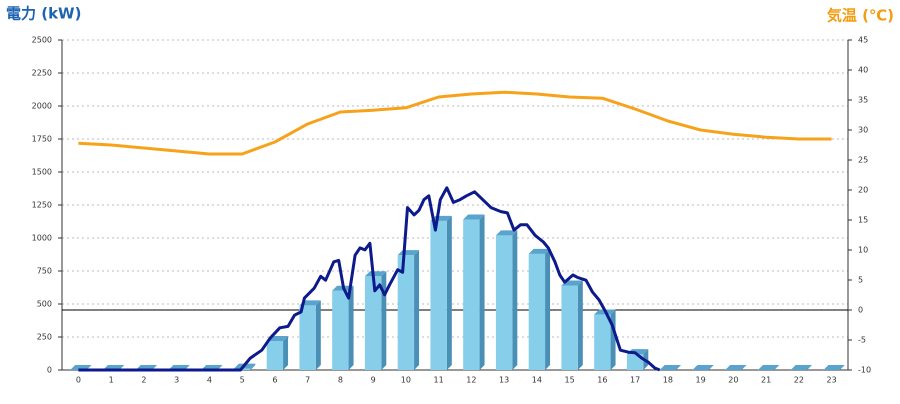 This screenshot has width=900, height=404. What do you see at coordinates (863, 40) in the screenshot?
I see `y2-tick-label: 45` at bounding box center [863, 40].